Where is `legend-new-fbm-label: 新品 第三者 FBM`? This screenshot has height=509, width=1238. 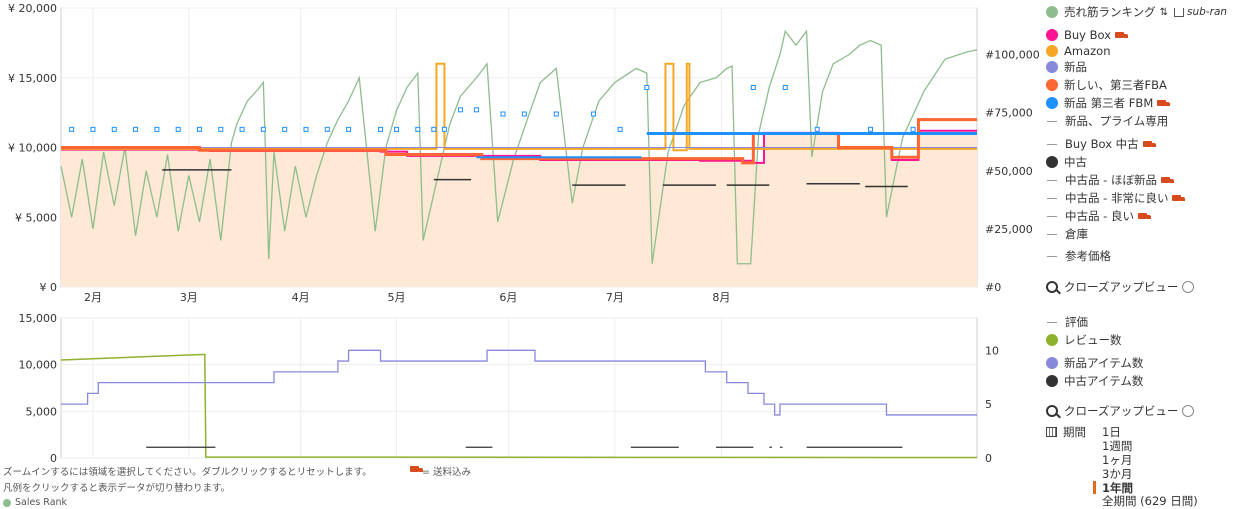
legend-new-fbm-label: 新品 第三者 FBM is located at coordinates (1109, 103).